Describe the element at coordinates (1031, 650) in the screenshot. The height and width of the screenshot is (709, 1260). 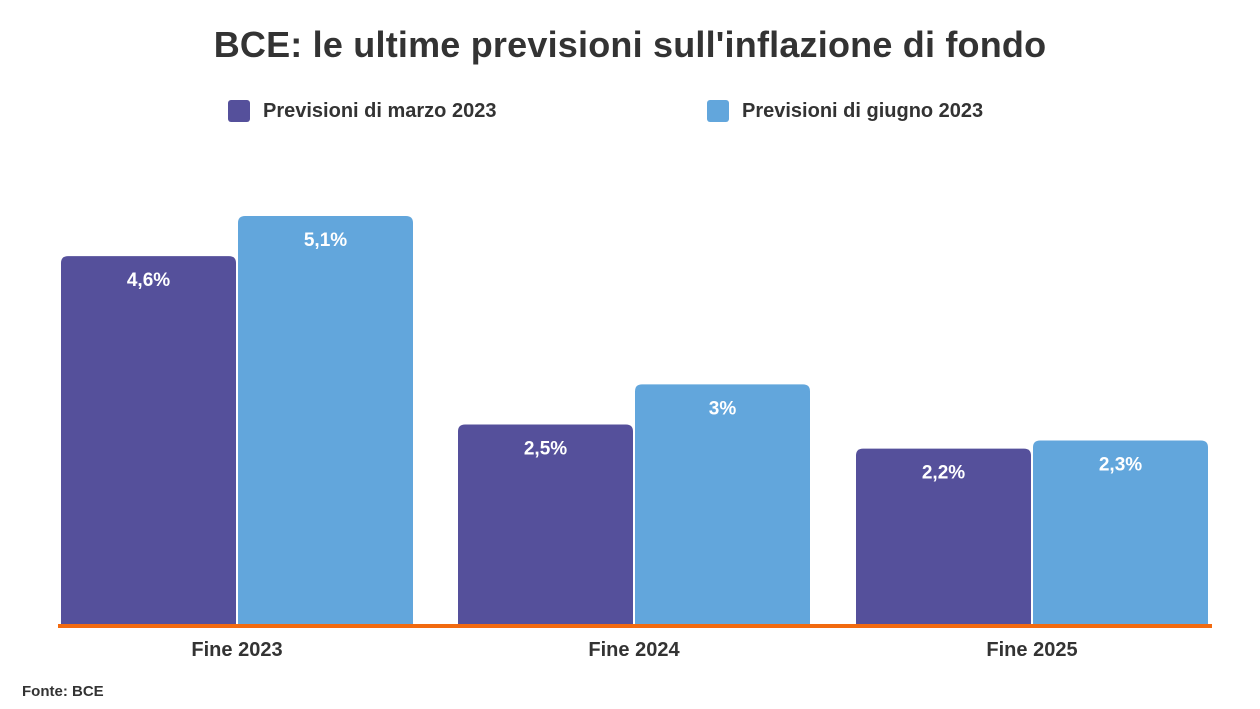
I see `x-tick-label-fine-2025: Fine 2025` at that location.